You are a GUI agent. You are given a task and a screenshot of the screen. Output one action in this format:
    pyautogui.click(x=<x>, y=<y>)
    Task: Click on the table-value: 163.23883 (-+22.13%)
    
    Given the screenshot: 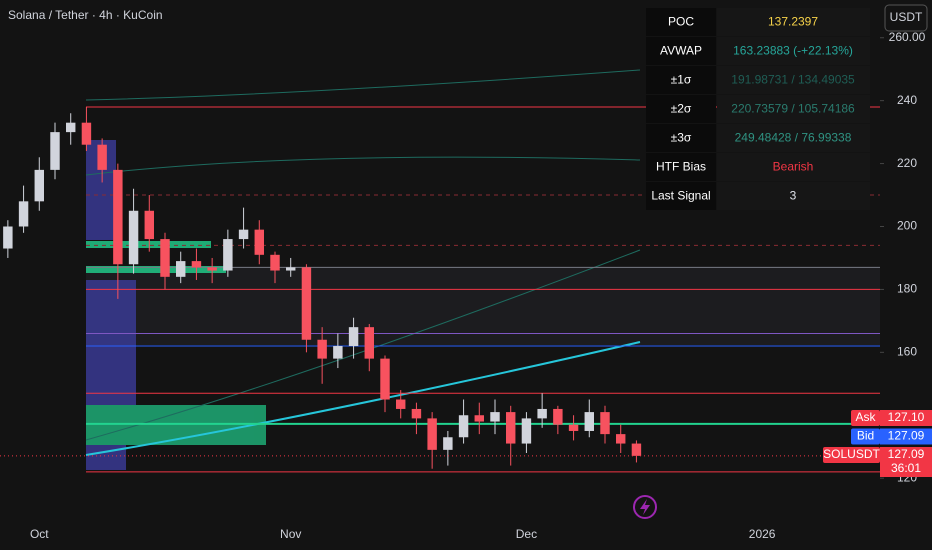 What is the action you would take?
    pyautogui.click(x=793, y=51)
    